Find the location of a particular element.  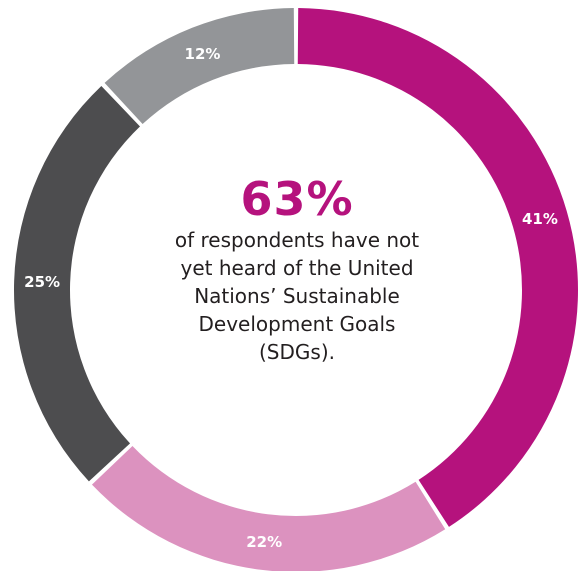

slice-value-label: 22% is located at coordinates (264, 542).